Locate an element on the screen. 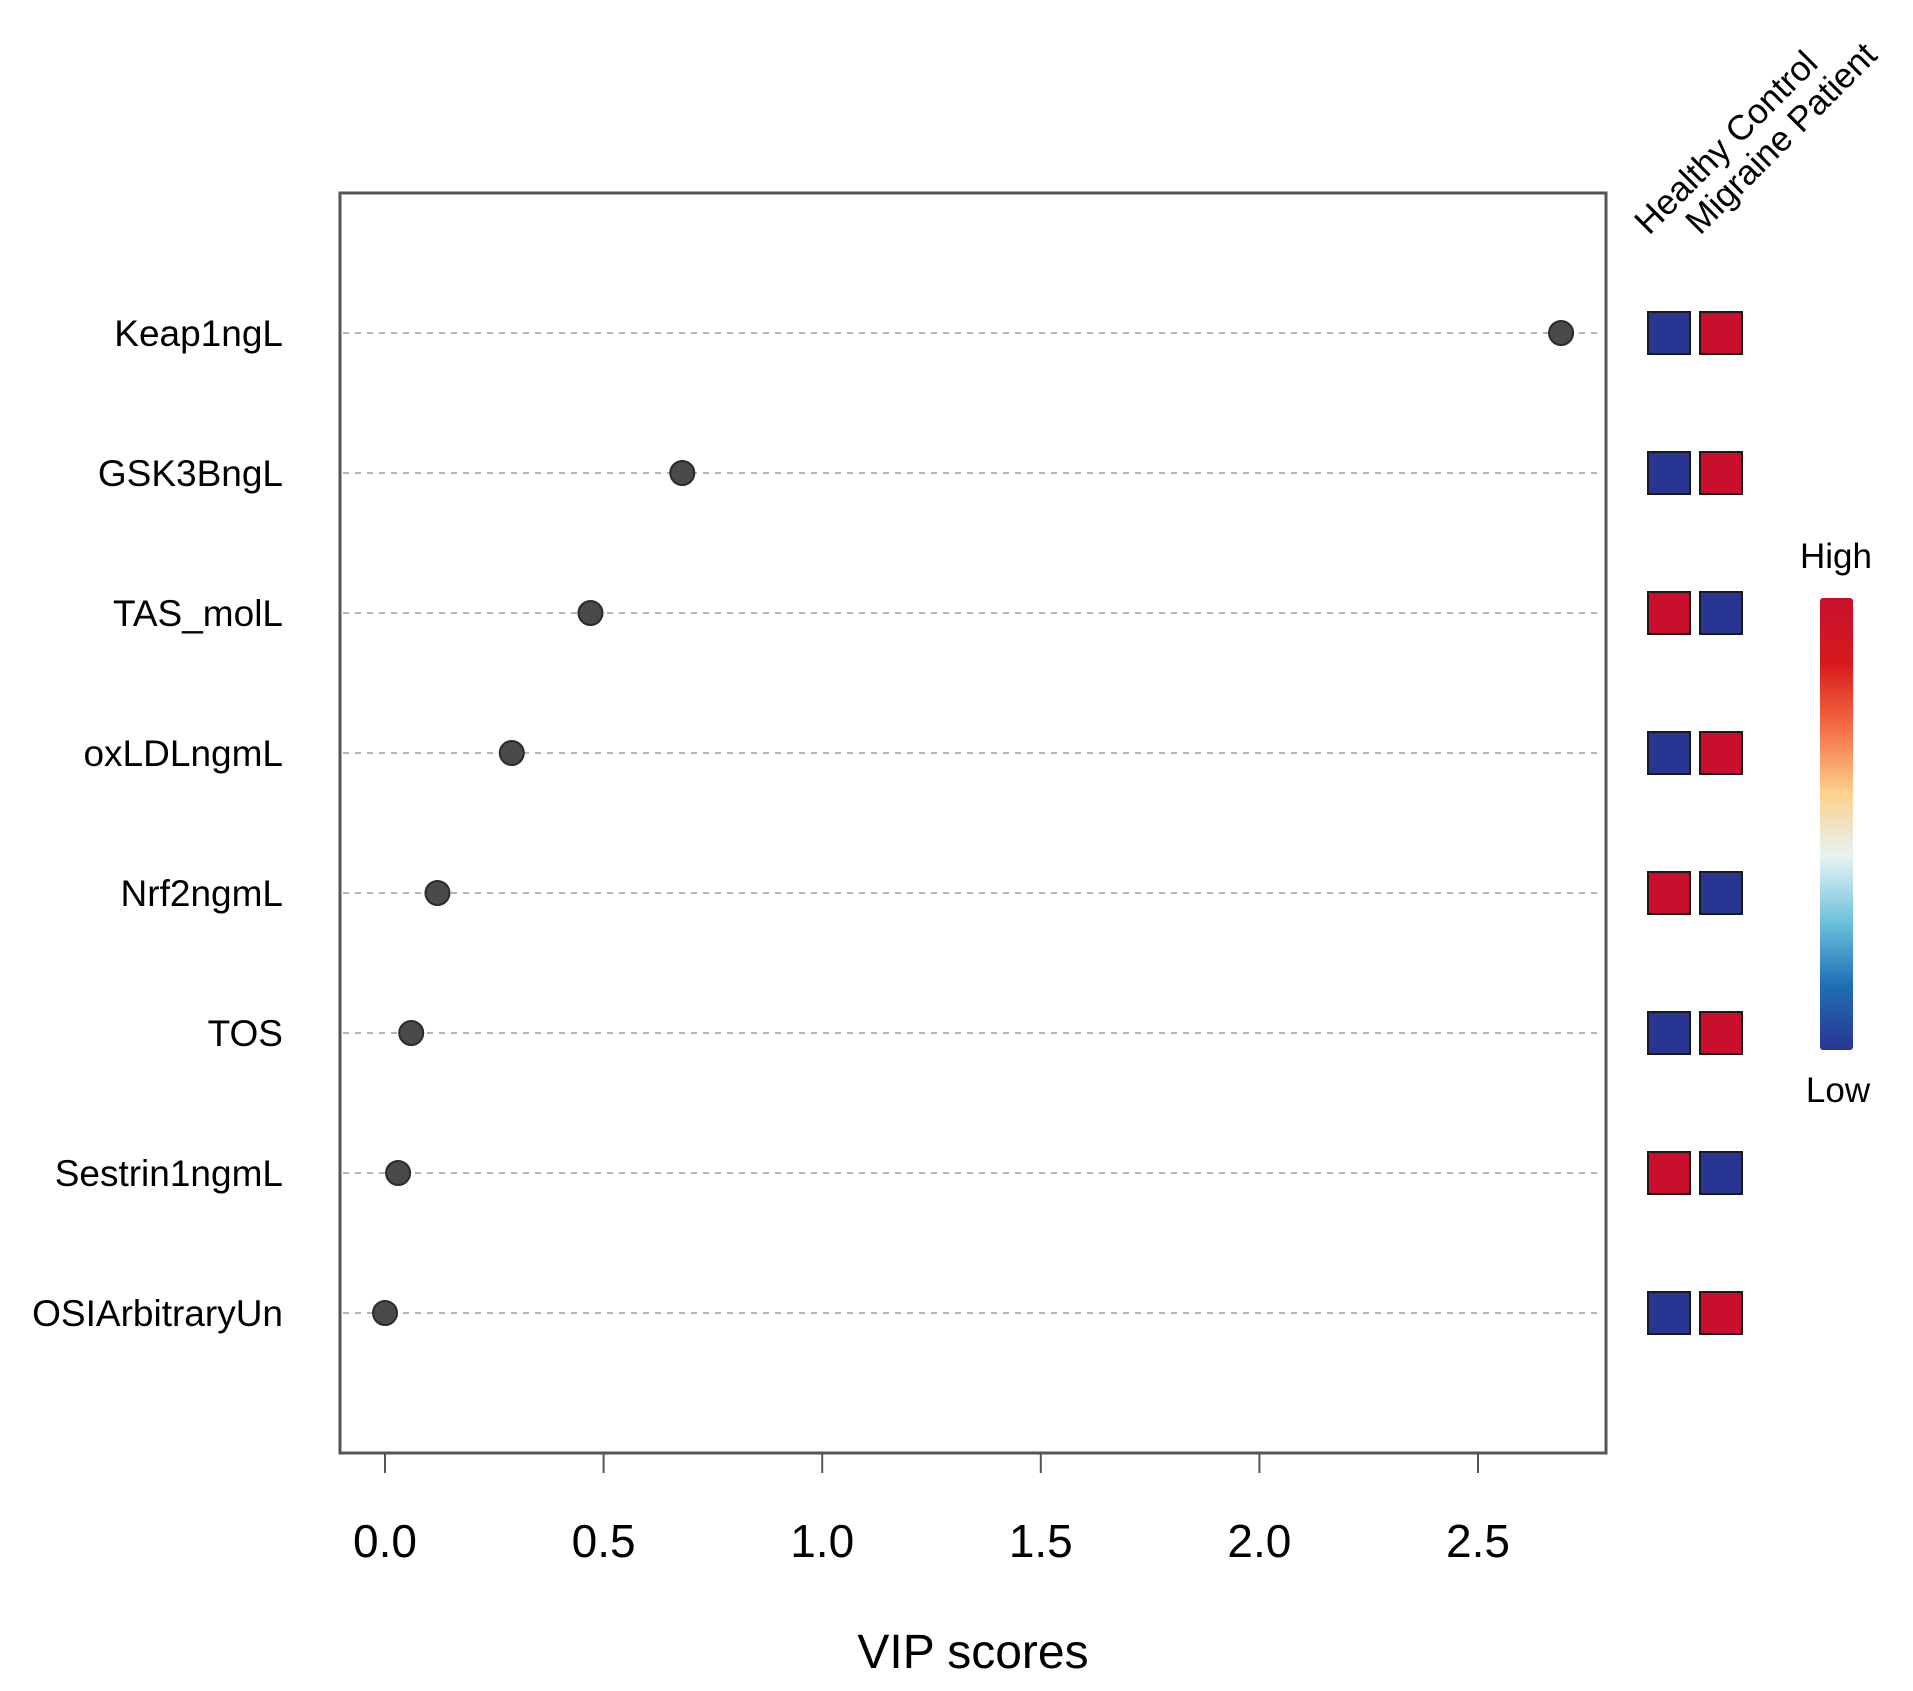 The width and height of the screenshot is (1913, 1691). variable-label: Sestrin1ngmL is located at coordinates (169, 1173).